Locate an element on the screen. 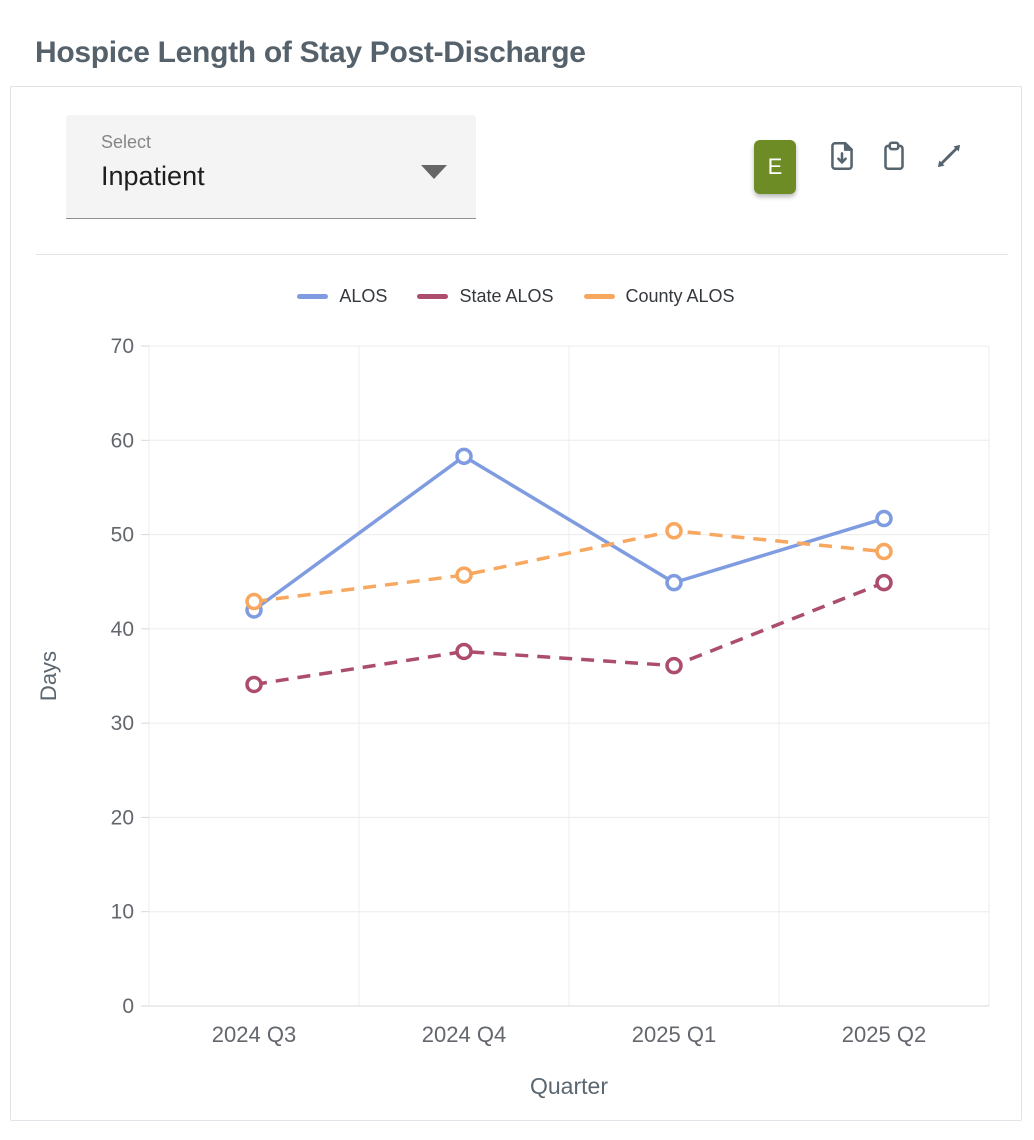 Image resolution: width=1034 pixels, height=1140 pixels. y-tick-label: 70 is located at coordinates (122, 346).